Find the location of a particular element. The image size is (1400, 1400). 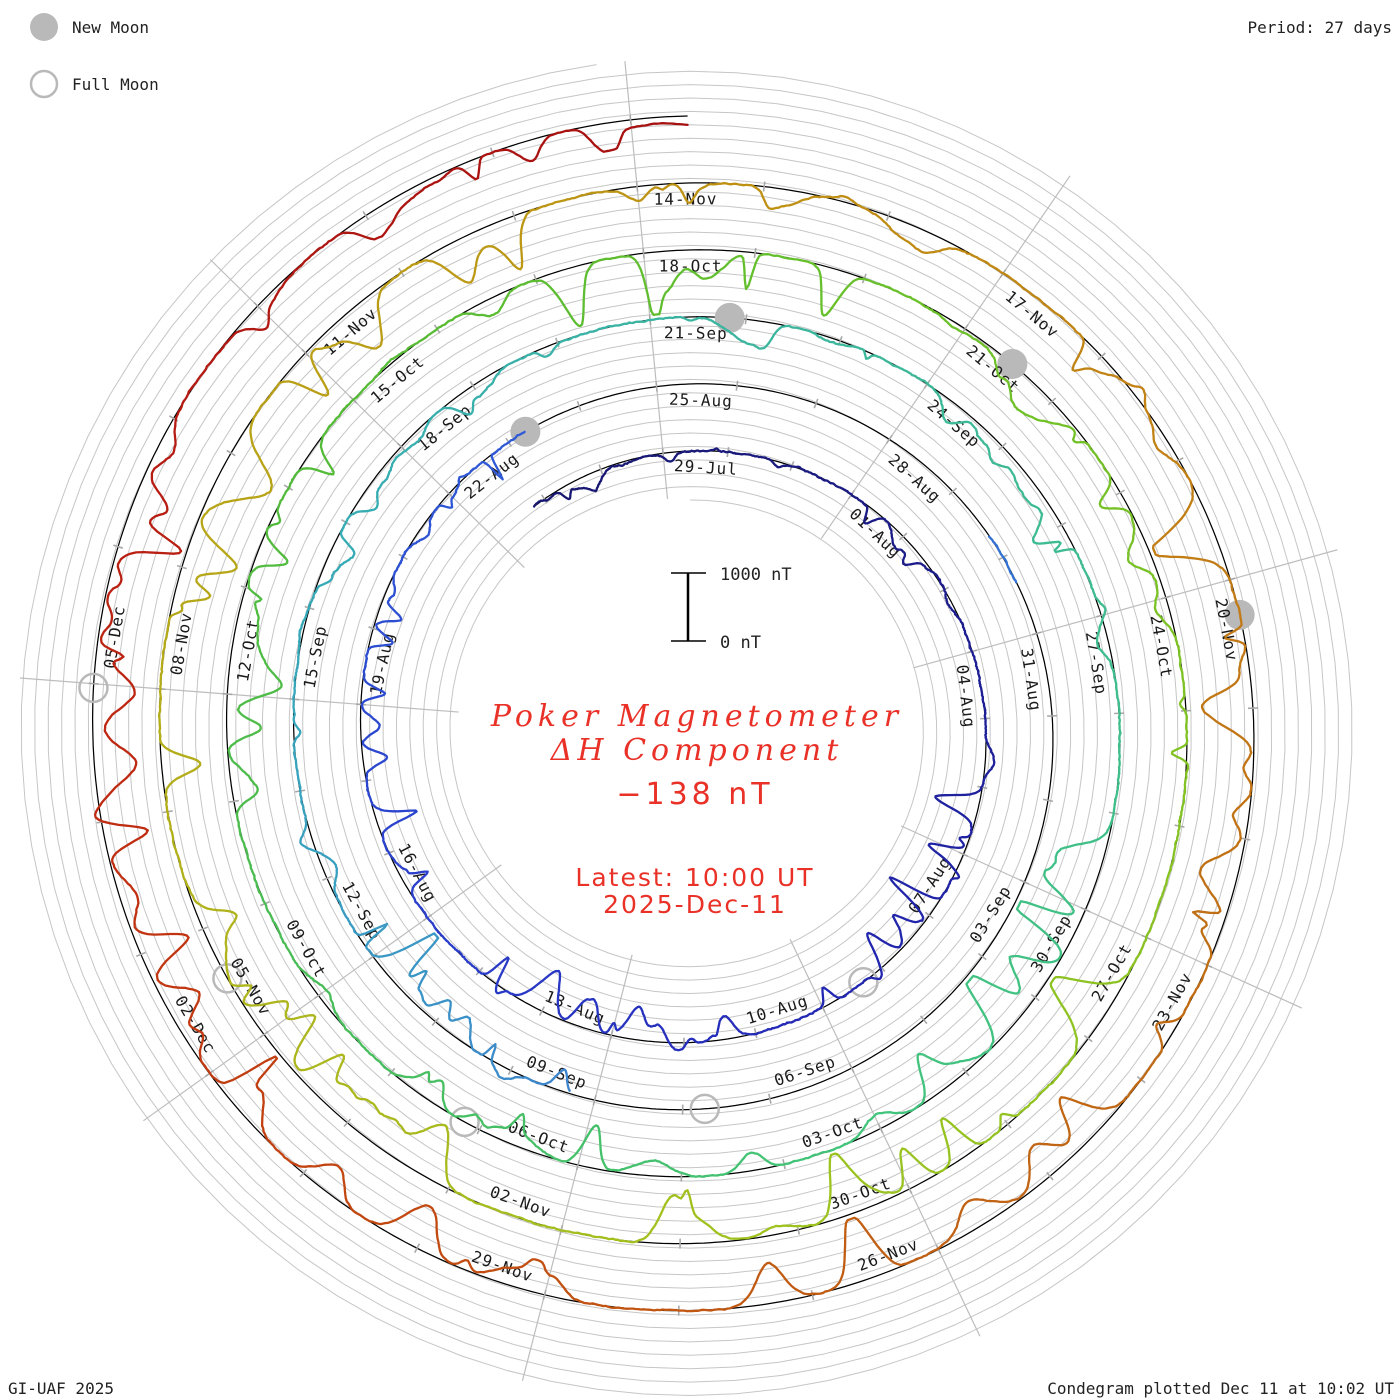

date-label: 15-Sep is located at coordinates (315, 657).